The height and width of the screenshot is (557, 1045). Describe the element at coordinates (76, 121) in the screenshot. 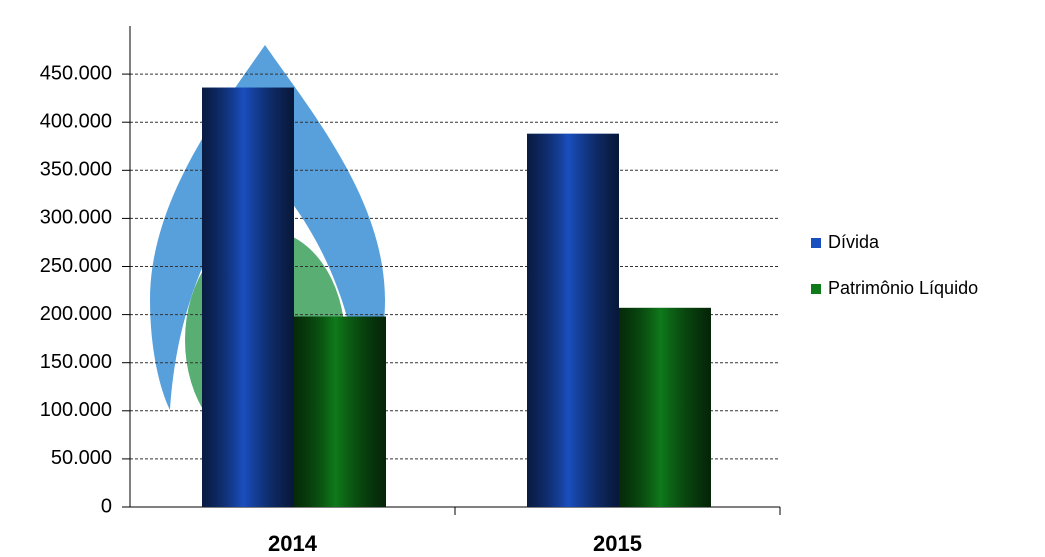

I see `y-tick-label: 400.000` at that location.